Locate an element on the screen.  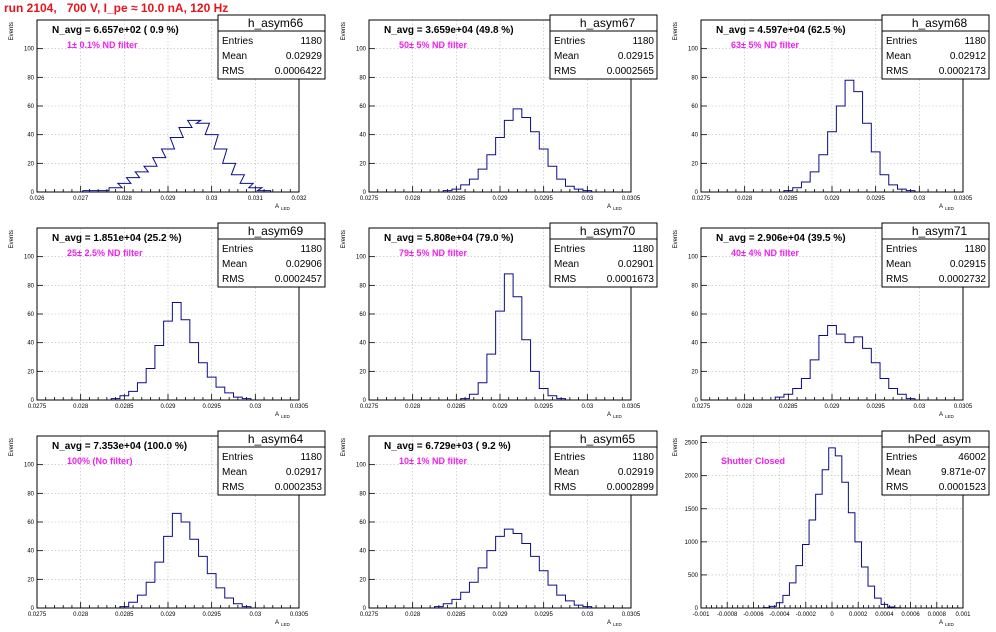
x-tick-label: 0 is located at coordinates (832, 615).